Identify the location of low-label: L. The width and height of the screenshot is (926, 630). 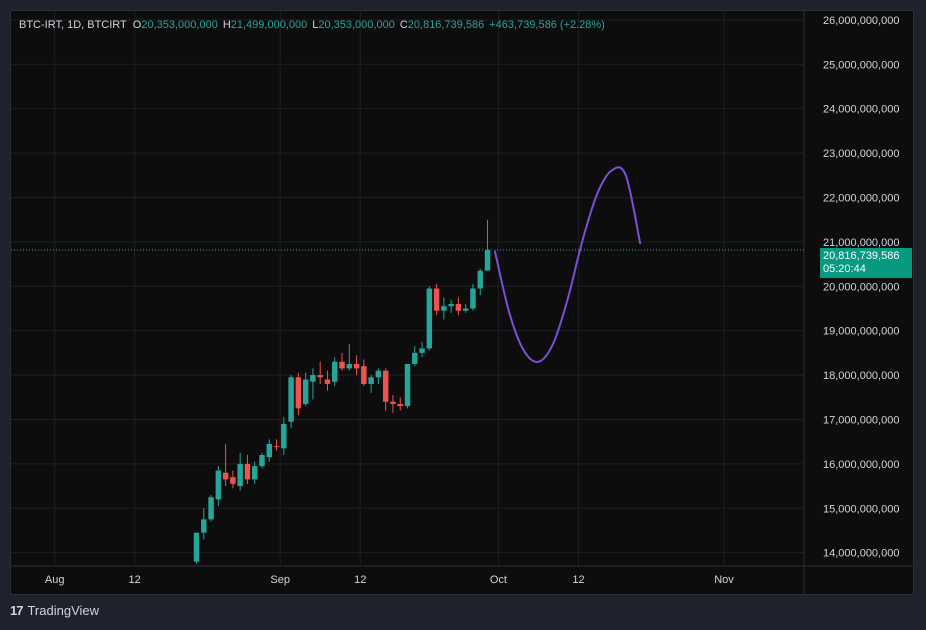
(315, 25).